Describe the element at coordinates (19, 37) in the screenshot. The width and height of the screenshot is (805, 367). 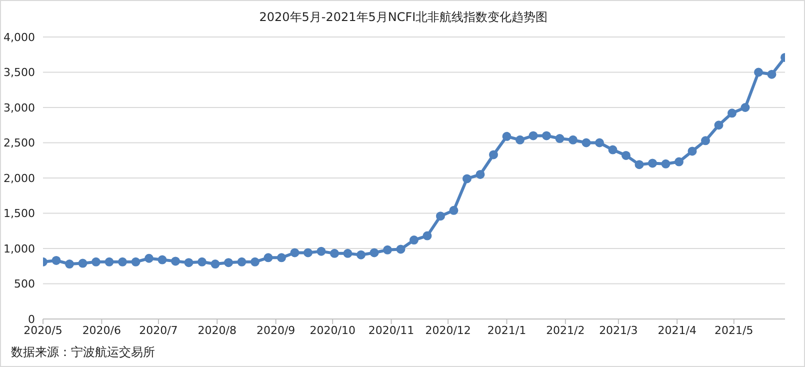
I see `y-tick-label: 4,000` at that location.